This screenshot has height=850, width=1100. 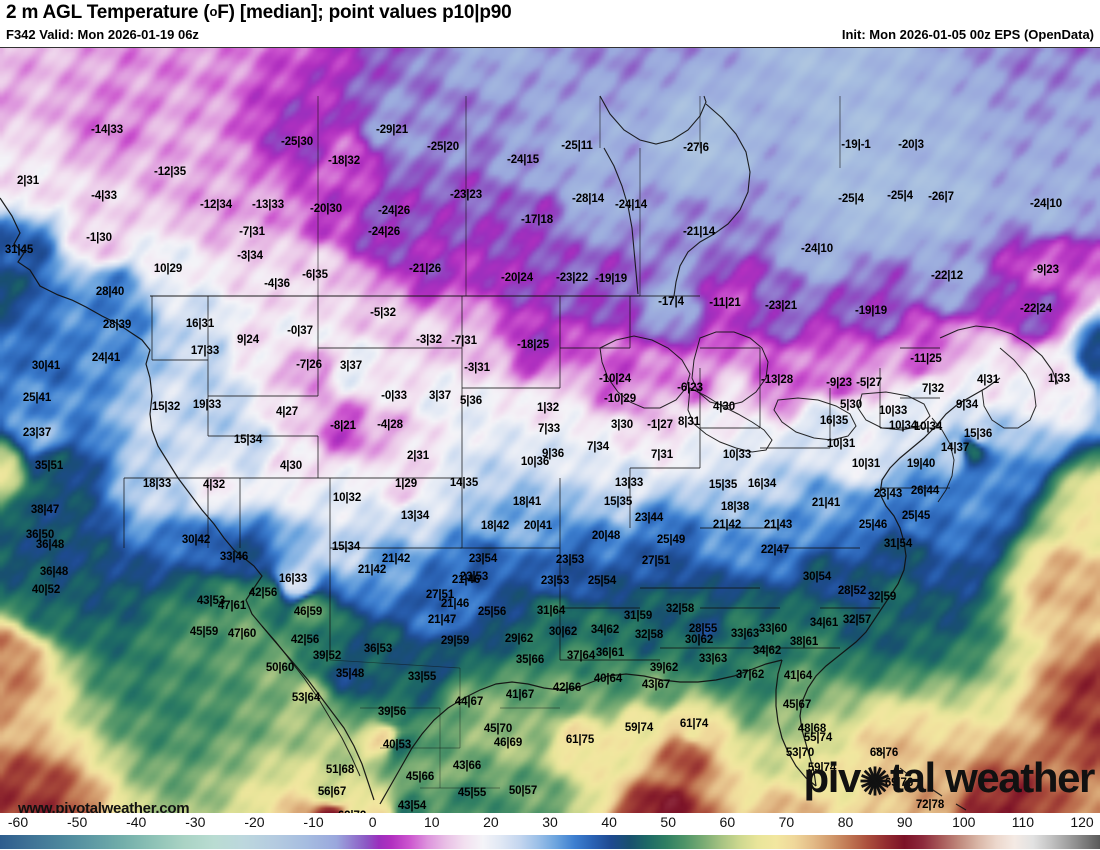 What do you see at coordinates (845, 822) in the screenshot?
I see `colorbar-tick: 80` at bounding box center [845, 822].